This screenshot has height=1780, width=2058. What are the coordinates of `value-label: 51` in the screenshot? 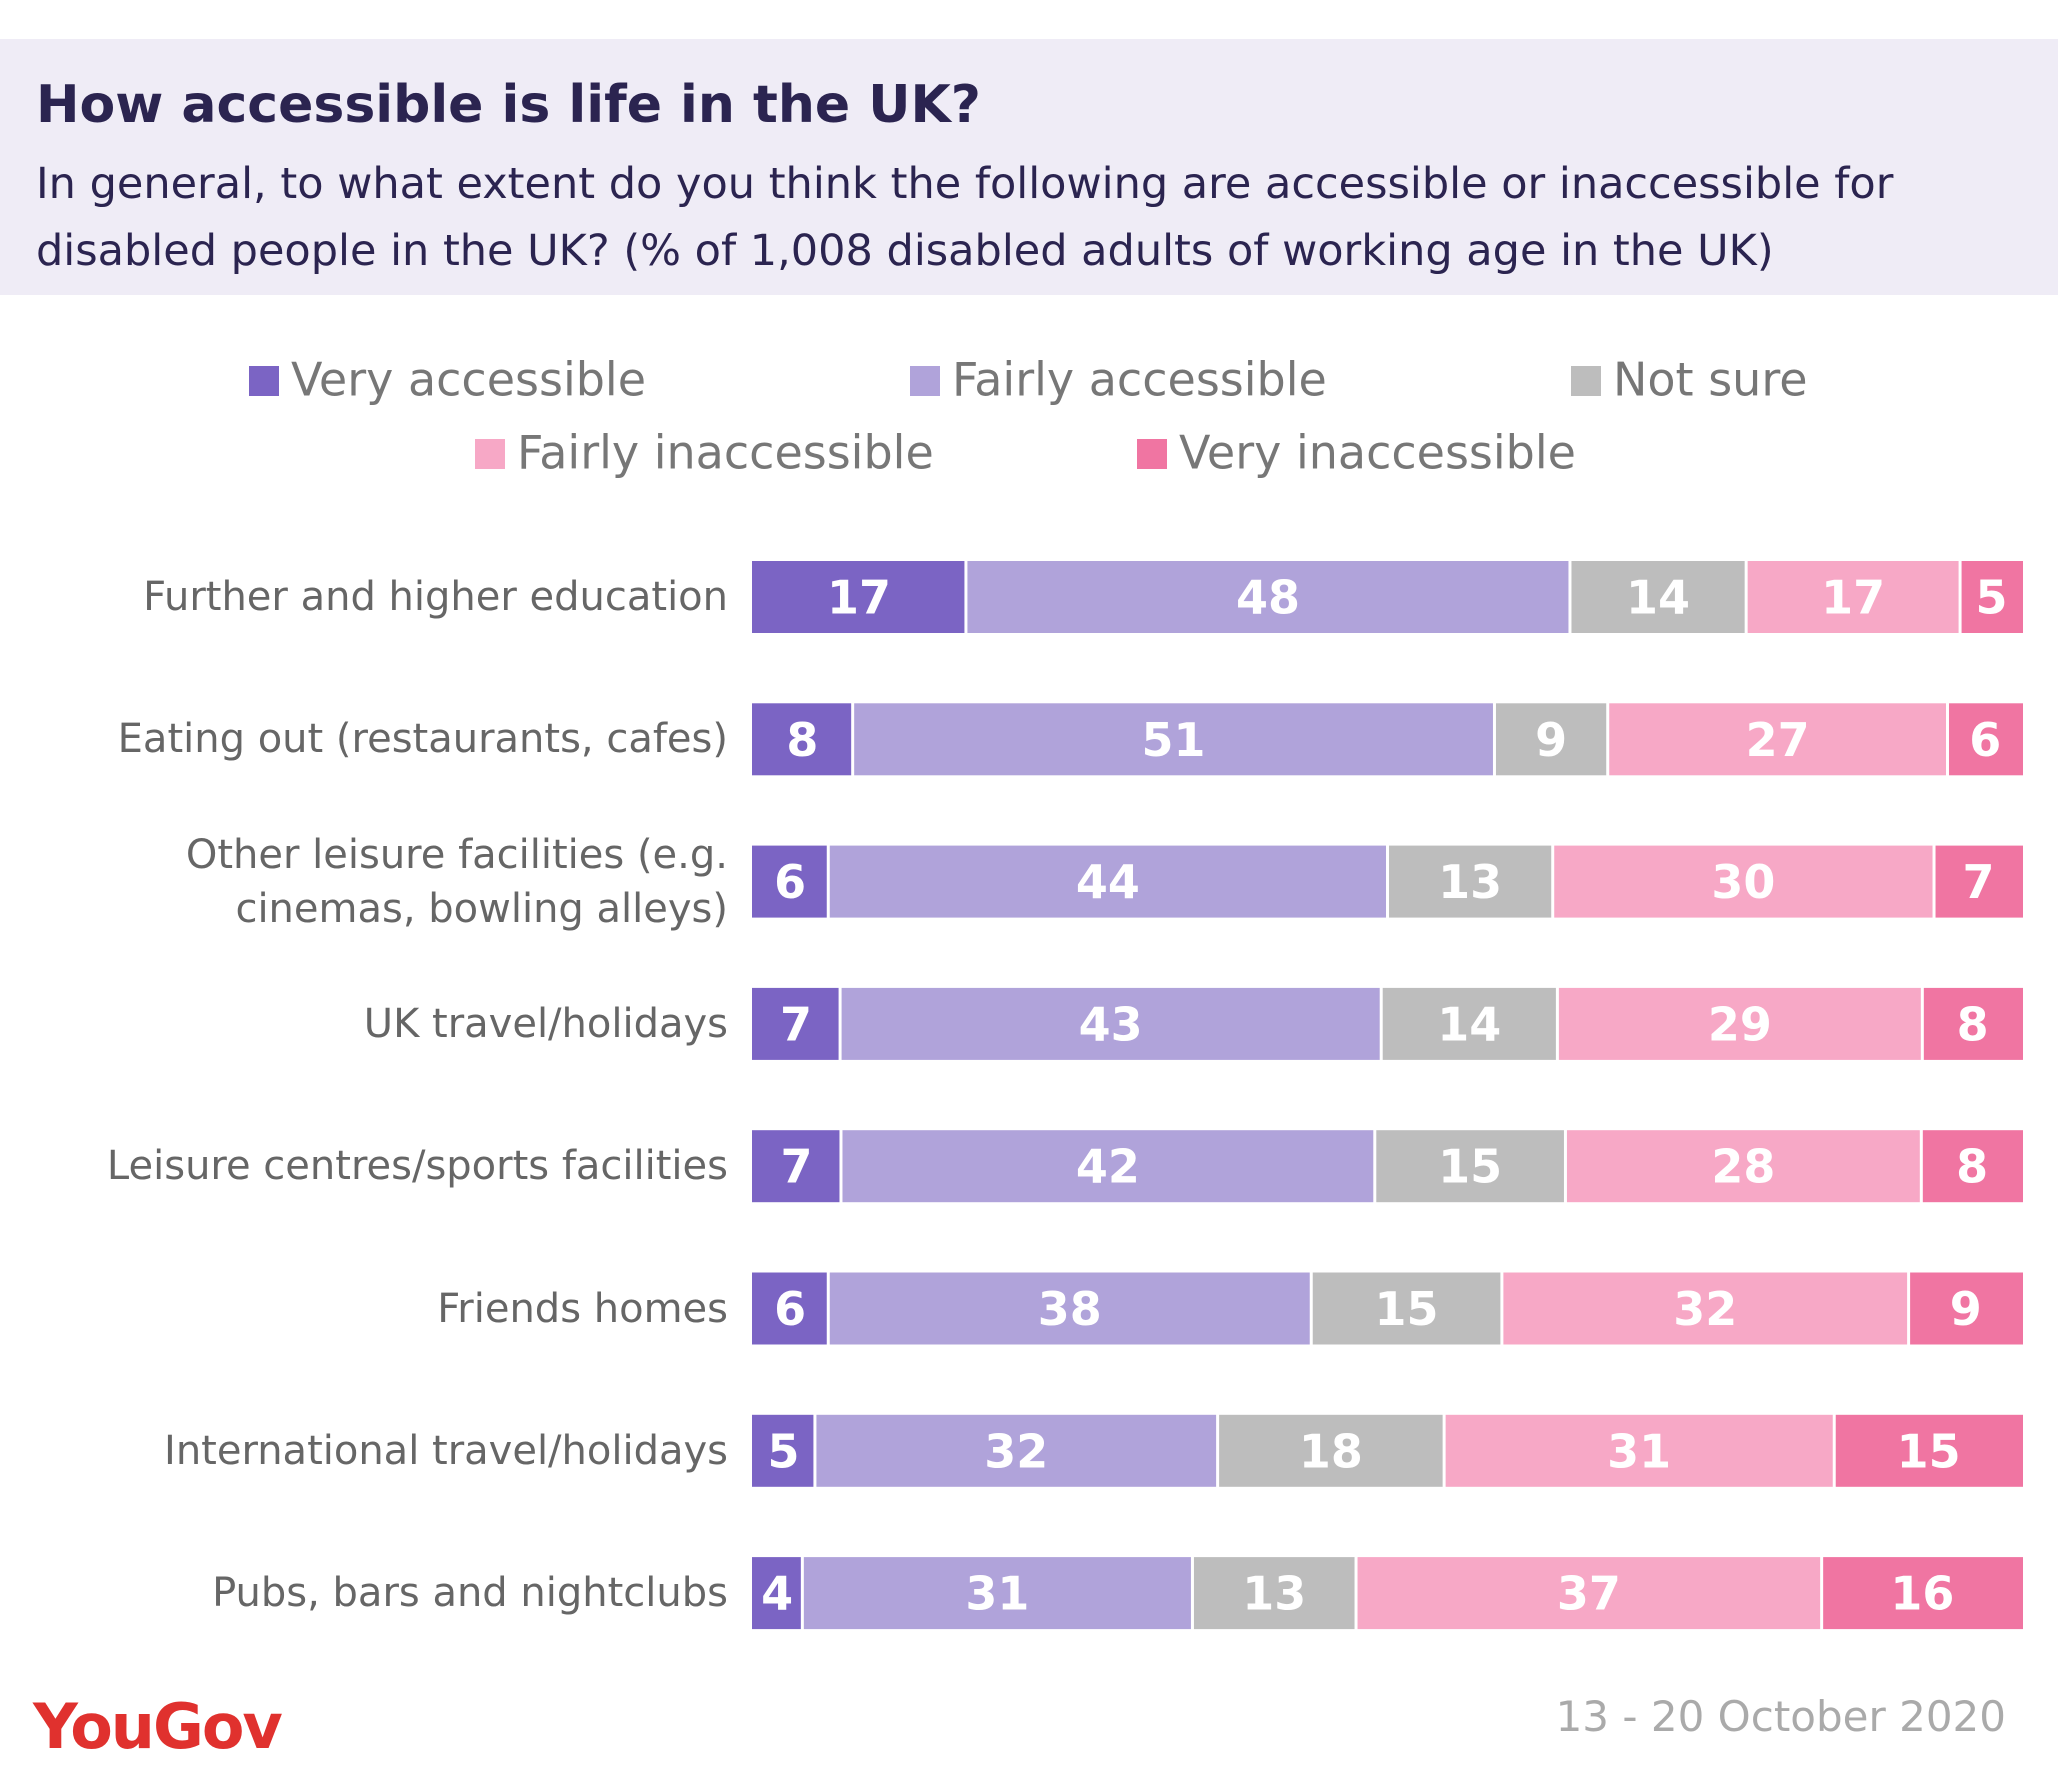 It's located at (1174, 740).